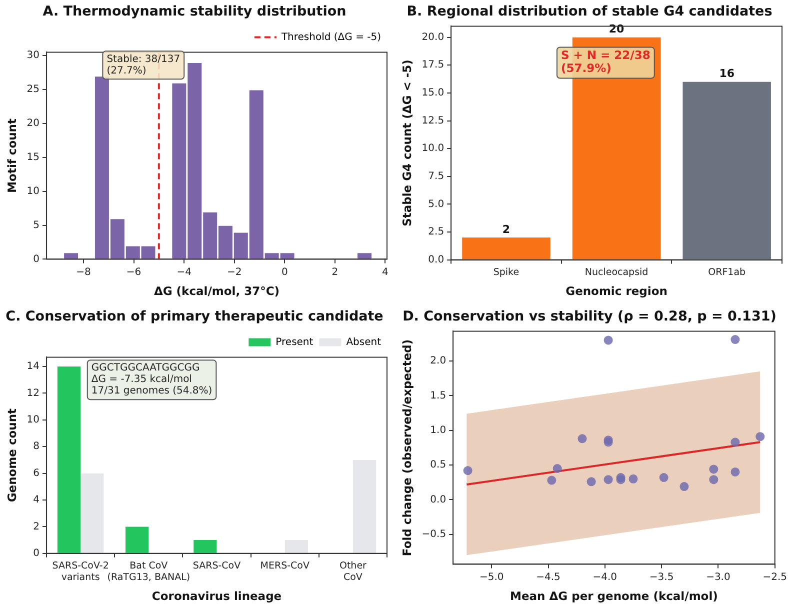 This screenshot has height=611, width=791. I want to click on y-axis-title: Stable G4 count (ΔG < -5), so click(407, 143).